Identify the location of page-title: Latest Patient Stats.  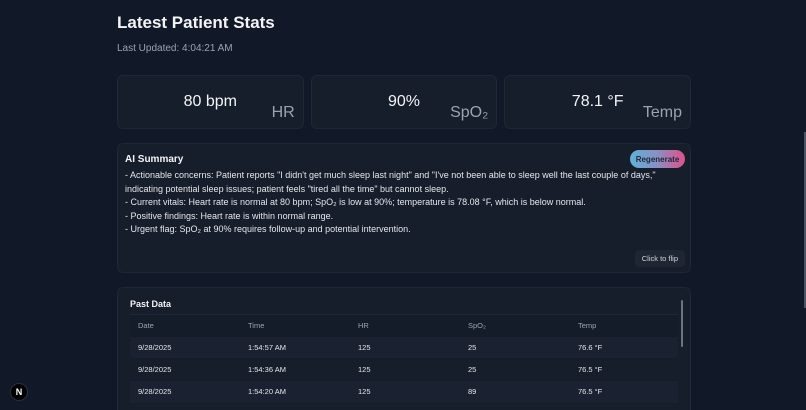
(196, 22).